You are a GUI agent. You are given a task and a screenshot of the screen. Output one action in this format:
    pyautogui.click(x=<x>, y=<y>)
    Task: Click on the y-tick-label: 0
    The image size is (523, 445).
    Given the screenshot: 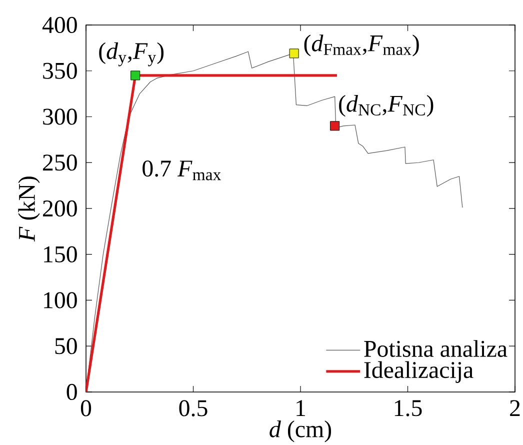 What is the action you would take?
    pyautogui.click(x=71, y=392)
    